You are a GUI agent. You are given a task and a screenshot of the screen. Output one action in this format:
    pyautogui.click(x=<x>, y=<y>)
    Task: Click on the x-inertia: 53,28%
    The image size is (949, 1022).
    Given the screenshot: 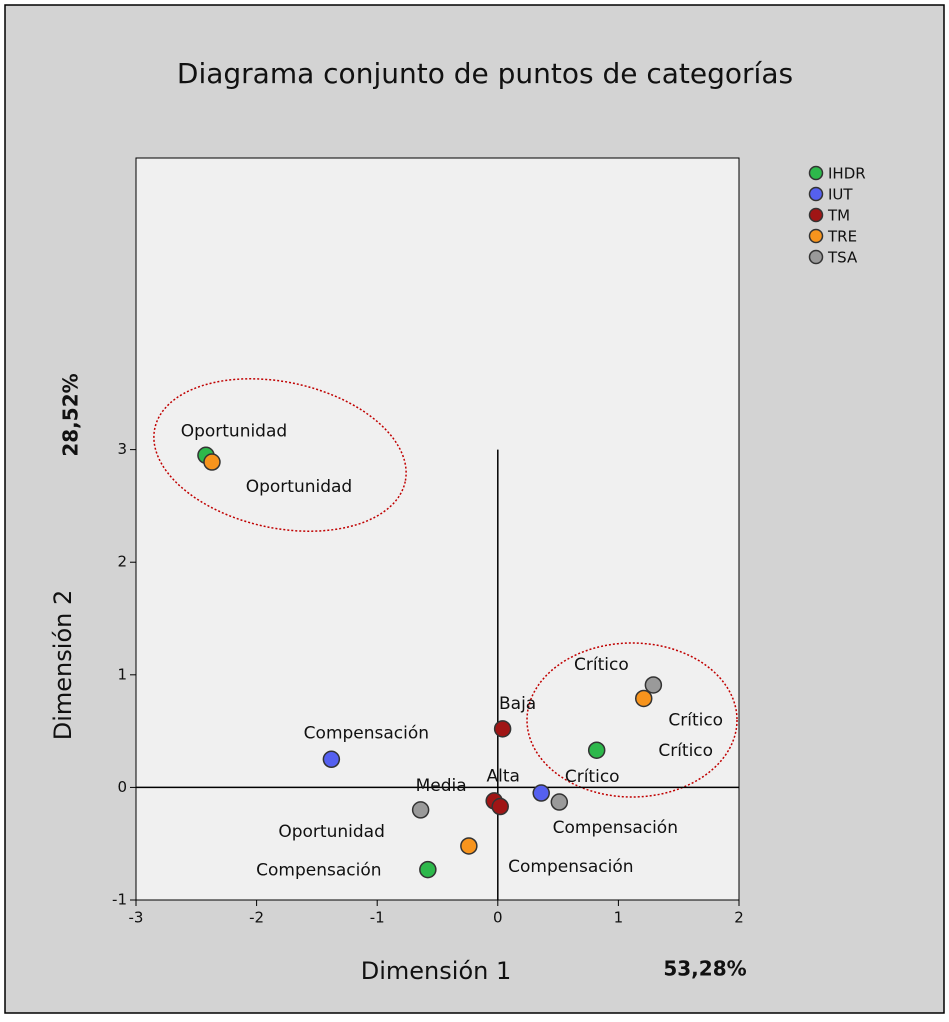 What is the action you would take?
    pyautogui.click(x=704, y=969)
    